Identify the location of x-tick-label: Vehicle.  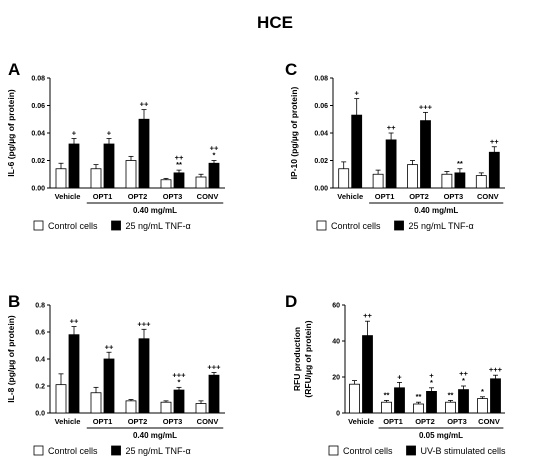
(361, 421).